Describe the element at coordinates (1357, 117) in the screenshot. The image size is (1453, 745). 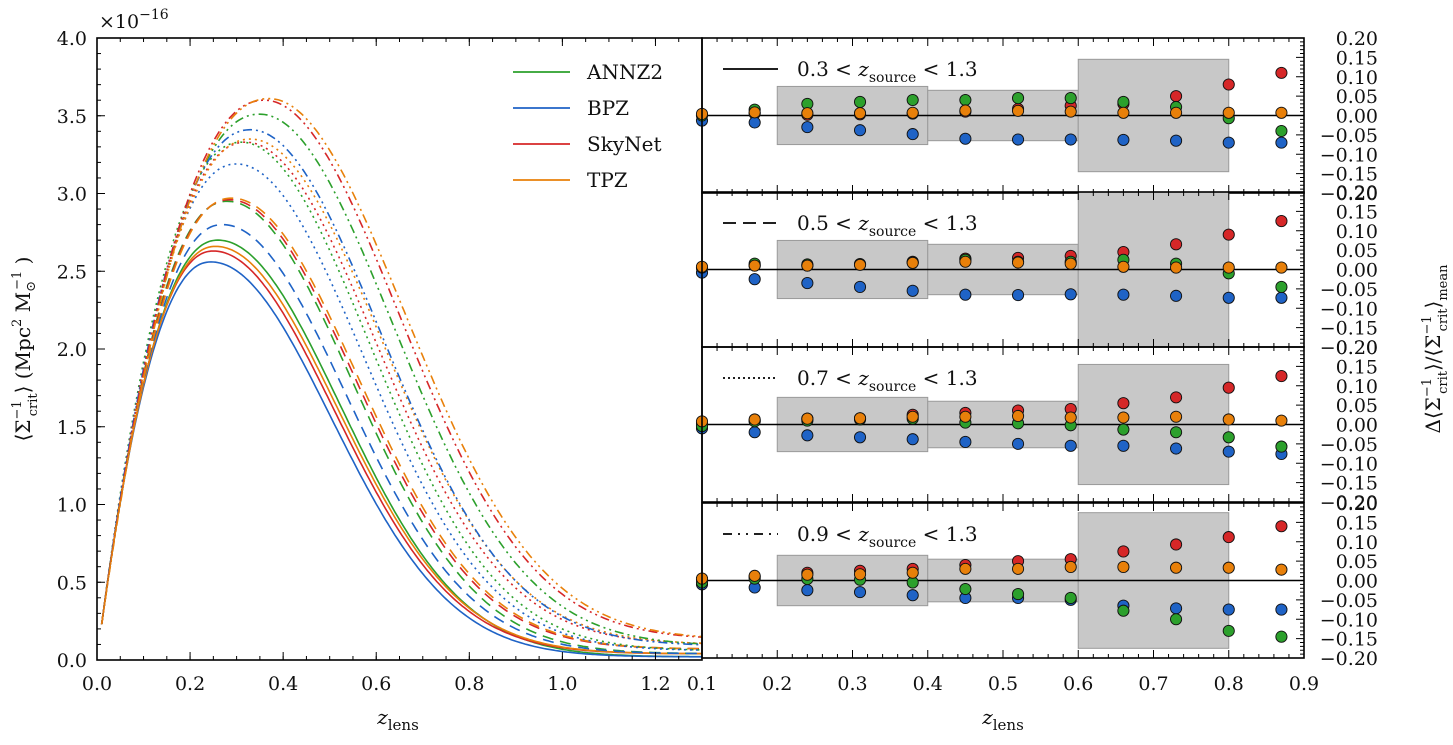
I see `y-tick-label: 0.00` at that location.